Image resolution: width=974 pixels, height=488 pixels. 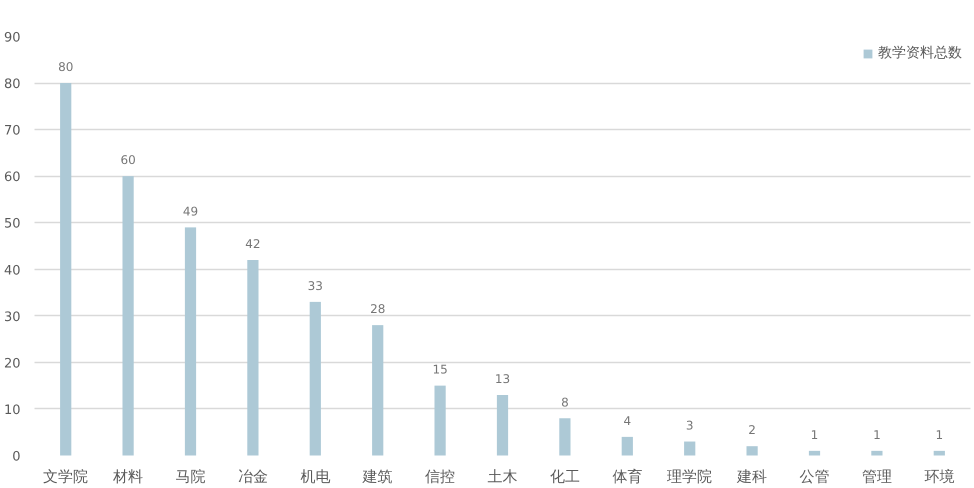 What do you see at coordinates (12, 364) in the screenshot?
I see `y-tick-label: 20` at bounding box center [12, 364].